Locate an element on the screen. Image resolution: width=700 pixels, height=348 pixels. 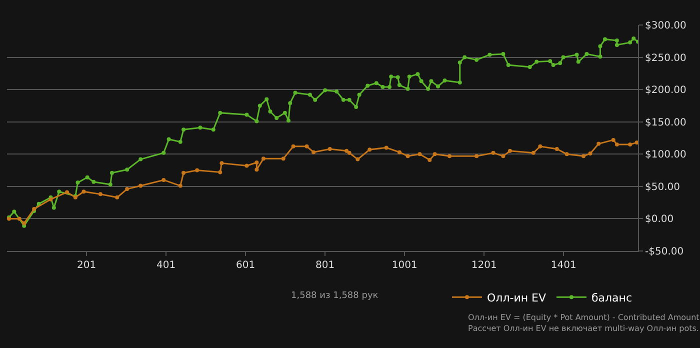
y-tick-label: -$50.00 is located at coordinates (664, 252).